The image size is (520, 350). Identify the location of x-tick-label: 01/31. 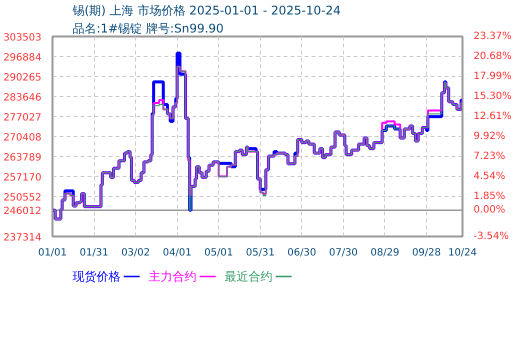
(94, 253).